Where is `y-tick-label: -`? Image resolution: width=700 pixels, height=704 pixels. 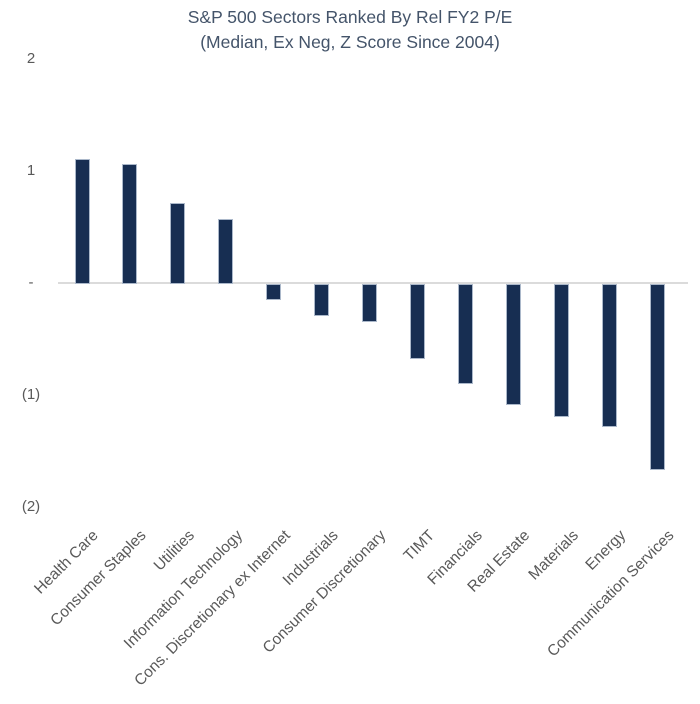
y-tick-label: - is located at coordinates (31, 282).